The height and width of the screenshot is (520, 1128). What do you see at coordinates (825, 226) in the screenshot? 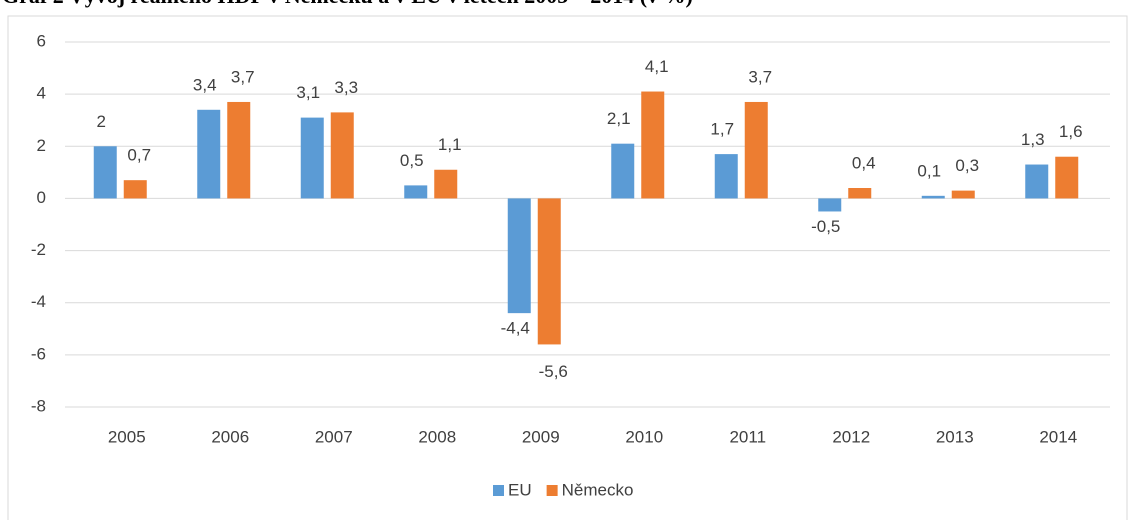
I see `data-label: -0,5` at bounding box center [825, 226].